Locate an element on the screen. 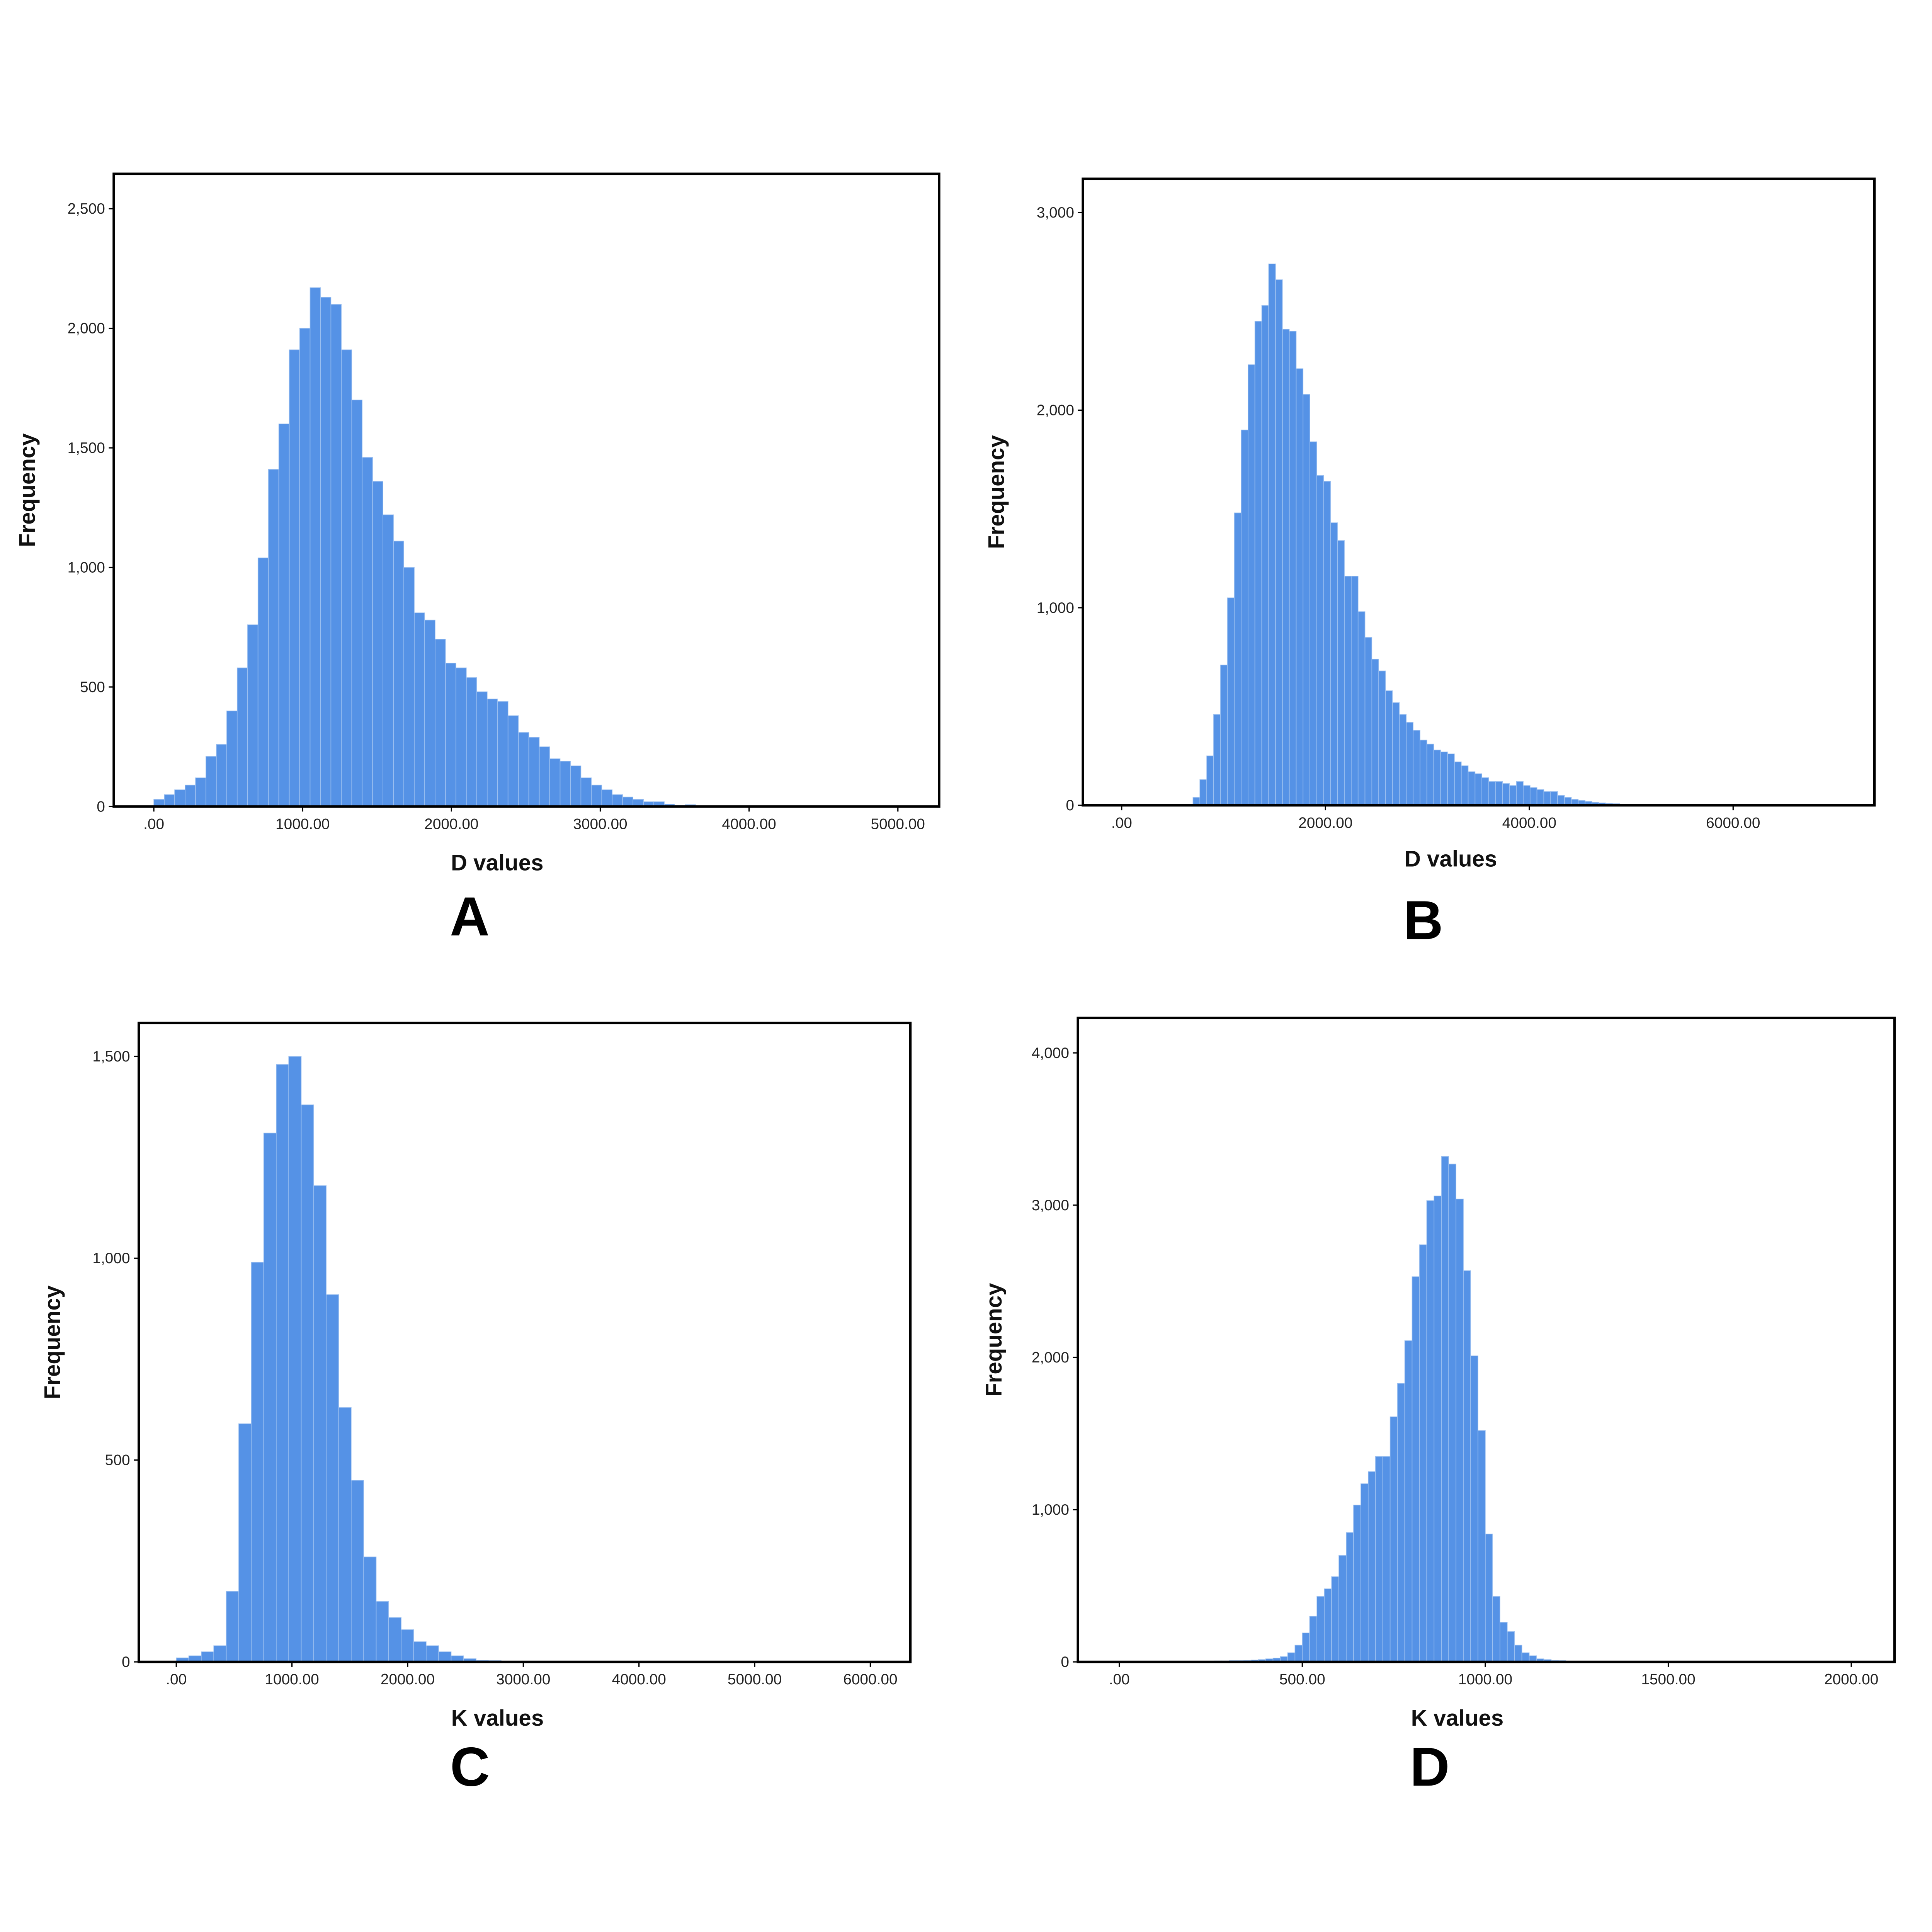 The height and width of the screenshot is (1932, 1932). y-tick-label: 0 is located at coordinates (1070, 806).